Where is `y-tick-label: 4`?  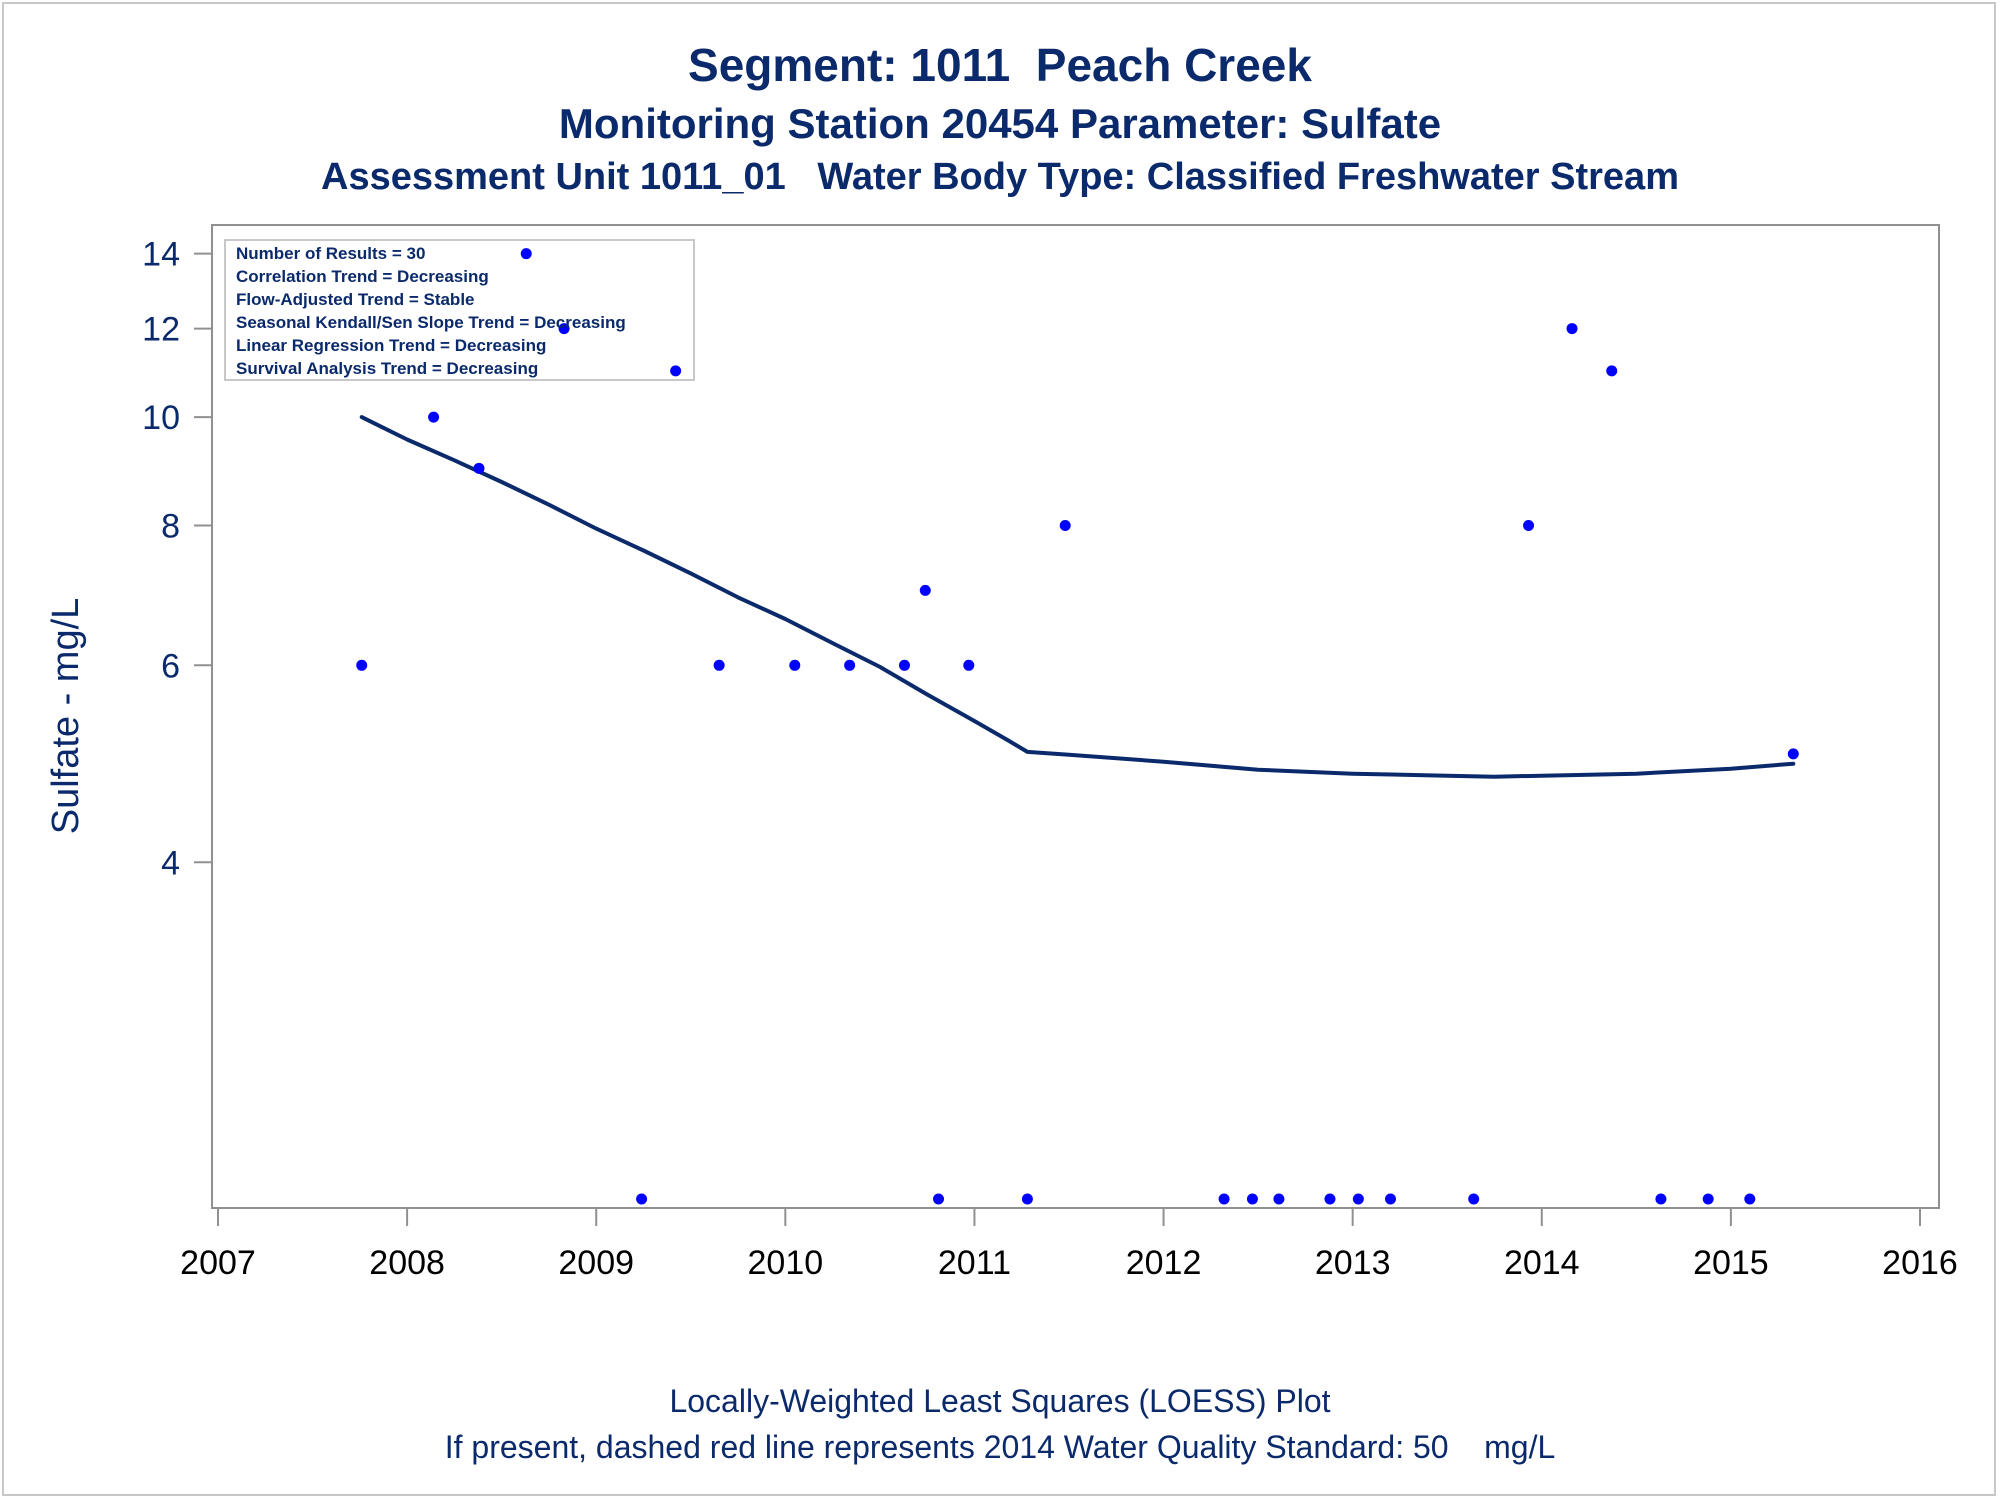 y-tick-label: 4 is located at coordinates (170, 863).